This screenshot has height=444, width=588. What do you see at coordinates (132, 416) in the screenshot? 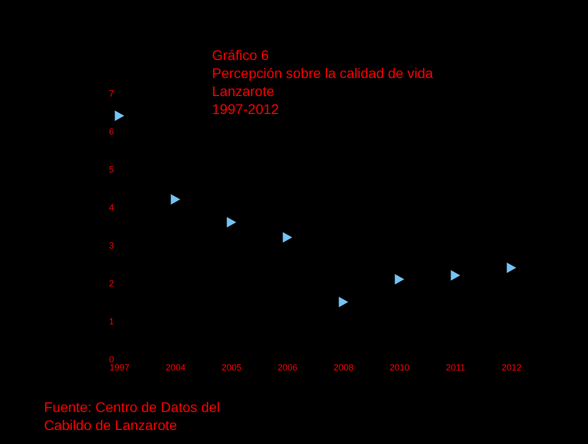
I see `source-note: Fuente: Centro de Datos del Cabildo de Lanzarote` at bounding box center [132, 416].